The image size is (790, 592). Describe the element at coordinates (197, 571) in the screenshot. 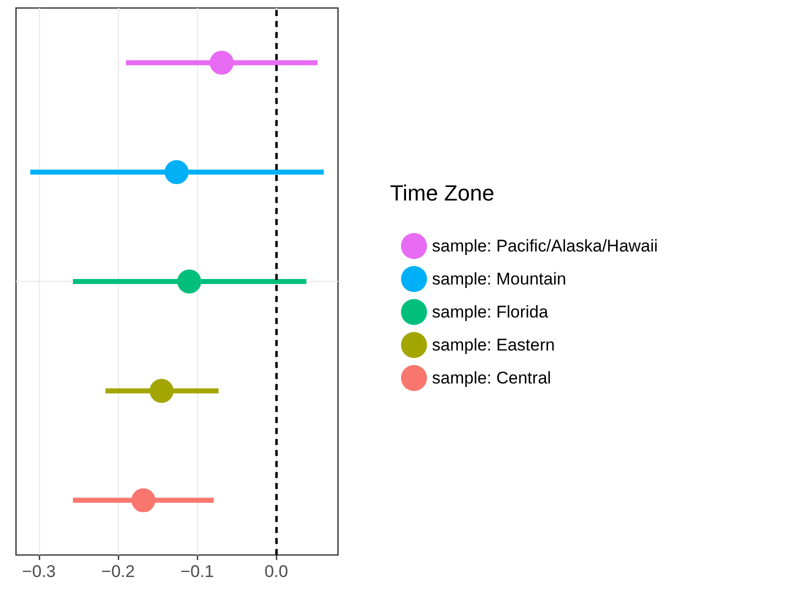

I see `x-tick-label: −0.1` at that location.